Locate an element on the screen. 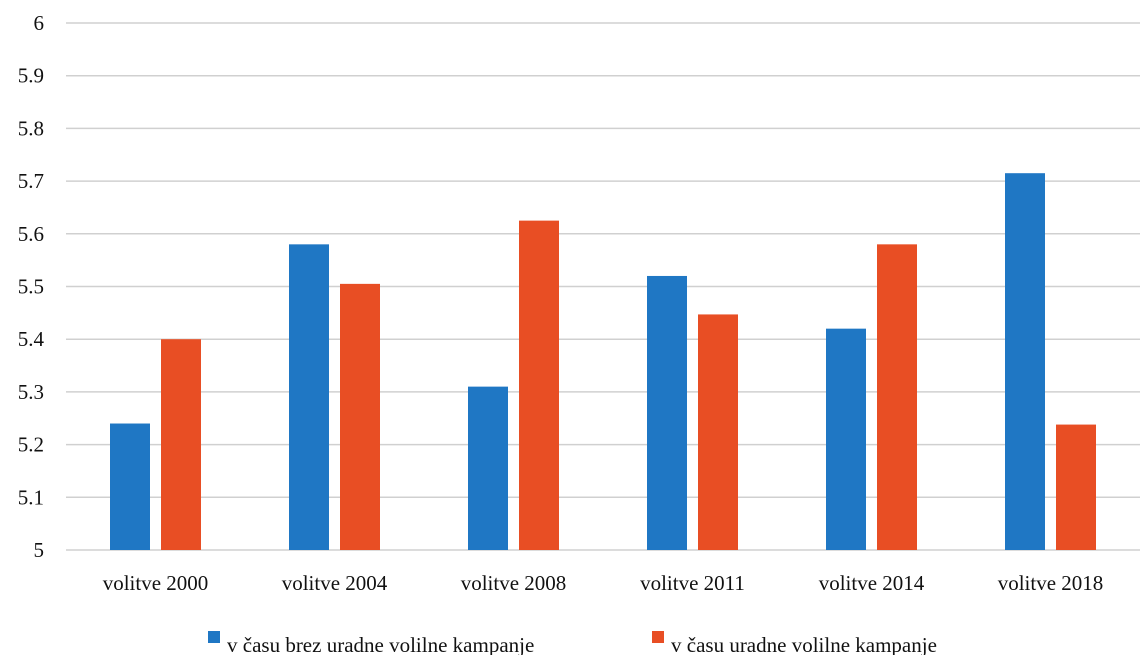  x-category-label: volitve 2008 is located at coordinates (514, 583).